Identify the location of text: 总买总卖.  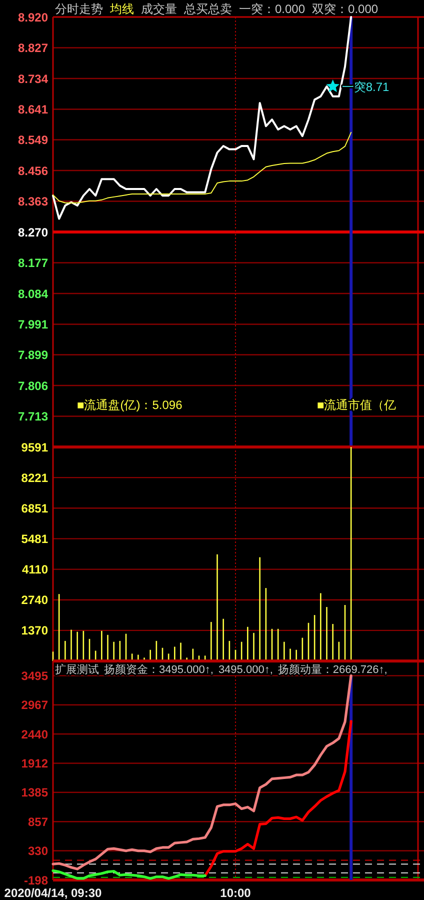
(207, 9).